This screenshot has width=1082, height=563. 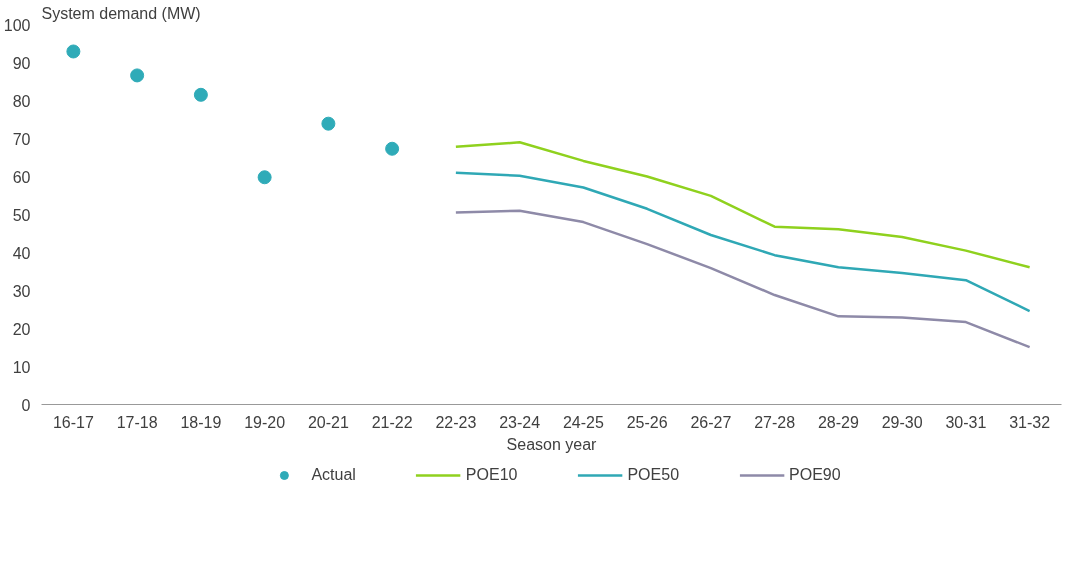 I want to click on x-tick-label: 31-32, so click(x=1030, y=422).